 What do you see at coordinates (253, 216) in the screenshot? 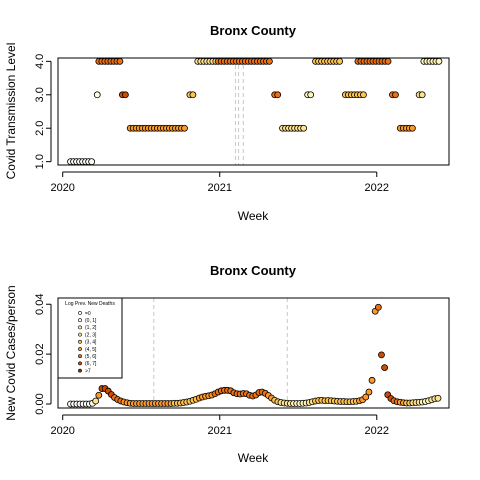
I see `p1-x-label: Week` at bounding box center [253, 216].